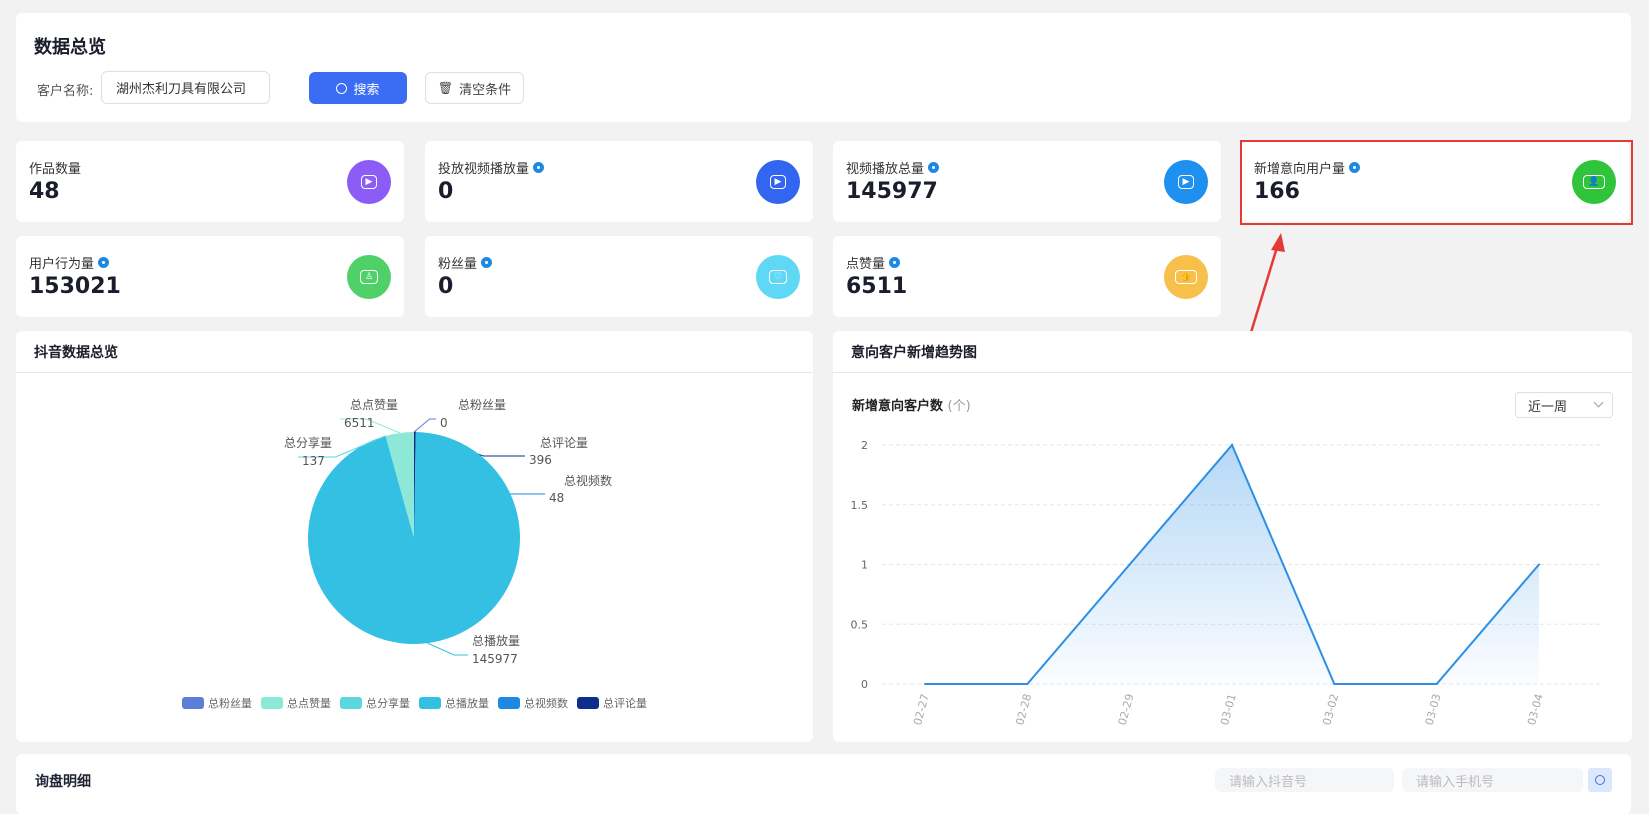 The height and width of the screenshot is (814, 1649). What do you see at coordinates (778, 277) in the screenshot?
I see `fan-user-icon: ♡` at bounding box center [778, 277].